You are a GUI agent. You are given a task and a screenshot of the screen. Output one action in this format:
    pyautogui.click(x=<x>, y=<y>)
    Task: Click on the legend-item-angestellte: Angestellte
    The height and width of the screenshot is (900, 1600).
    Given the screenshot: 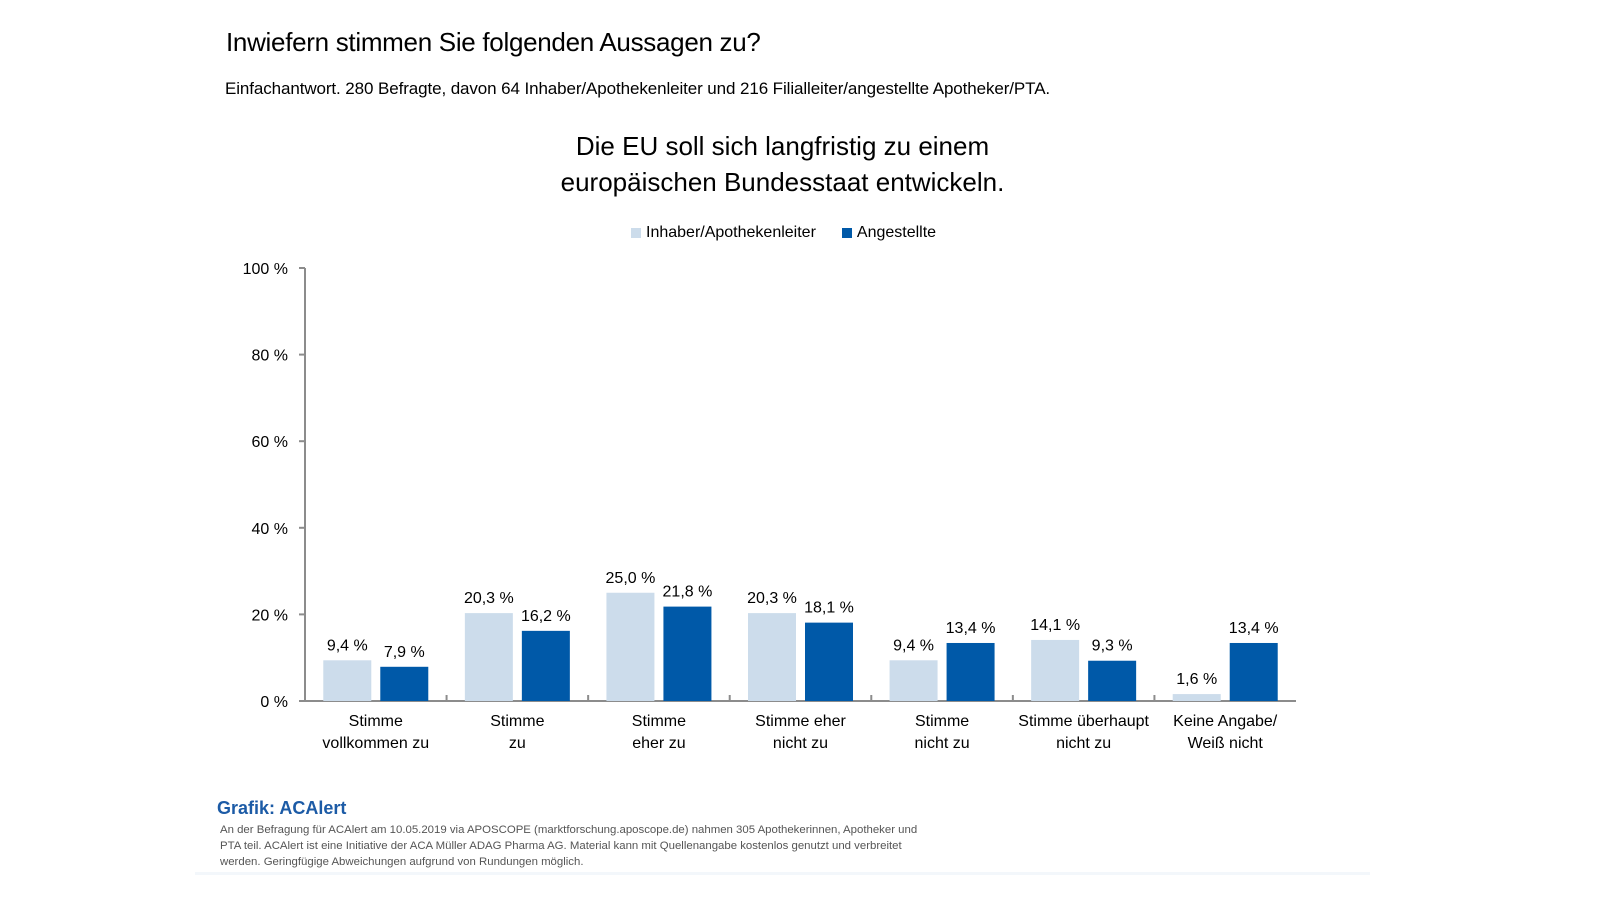 What is the action you would take?
    pyautogui.click(x=889, y=233)
    